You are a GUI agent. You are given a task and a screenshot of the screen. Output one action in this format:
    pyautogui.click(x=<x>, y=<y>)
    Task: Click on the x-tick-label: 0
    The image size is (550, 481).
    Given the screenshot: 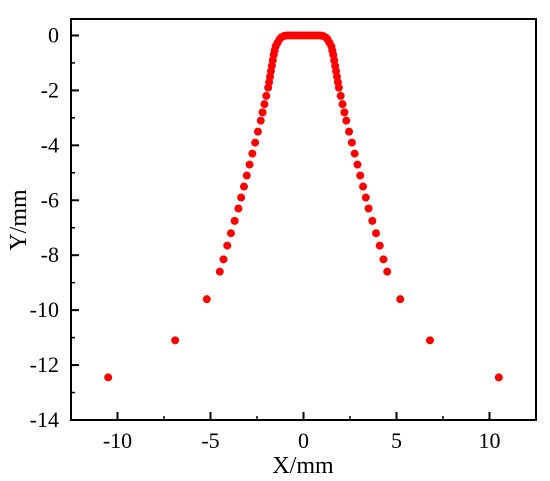 What is the action you would take?
    pyautogui.click(x=303, y=440)
    